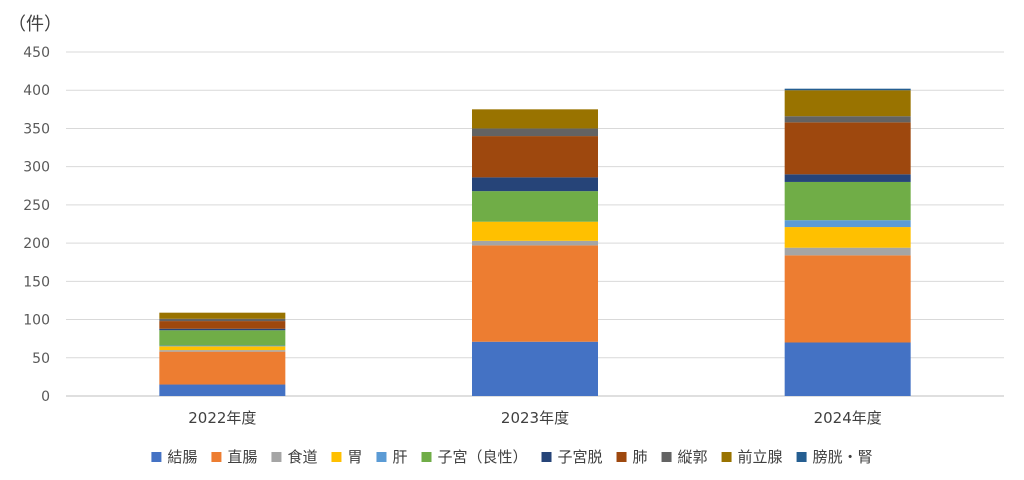 This screenshot has width=1024, height=480. I want to click on y-tick-label: 300, so click(36, 168).